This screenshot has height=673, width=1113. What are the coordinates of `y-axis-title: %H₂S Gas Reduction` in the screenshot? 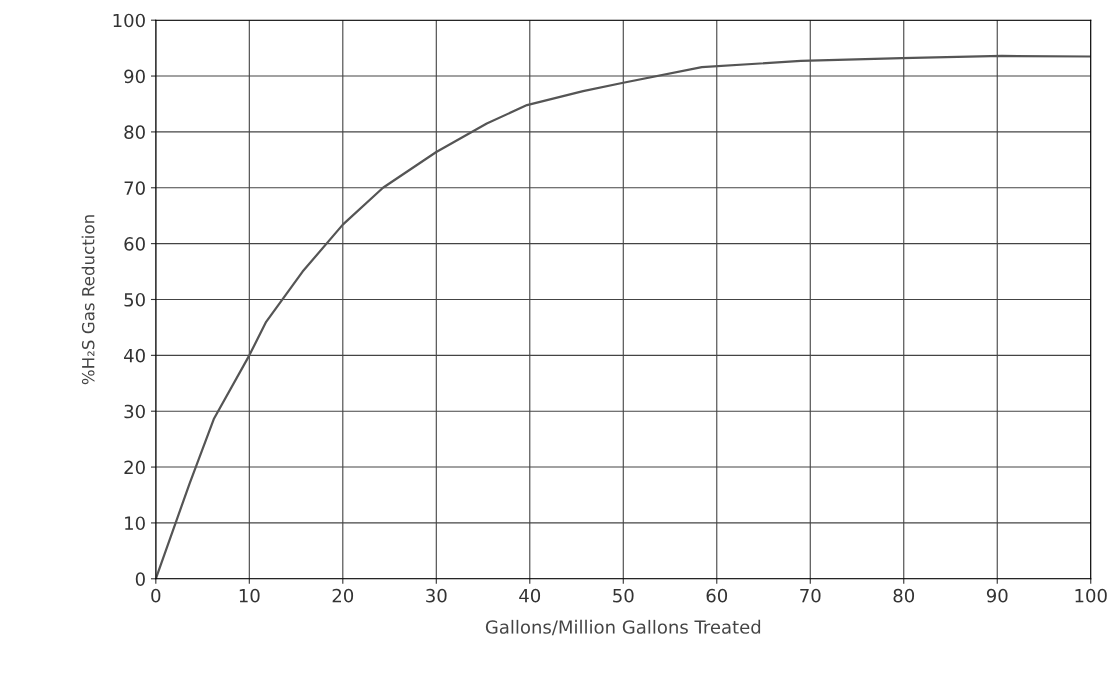 It's located at (88, 300).